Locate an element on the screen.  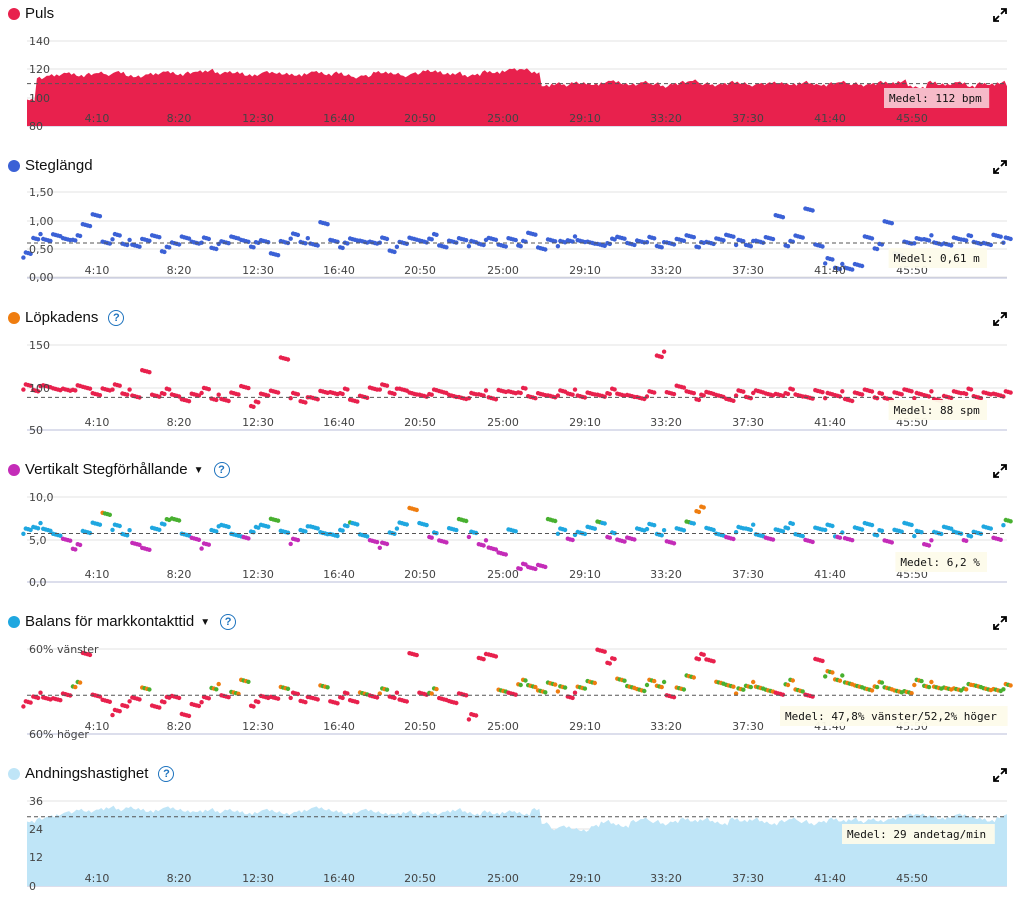
y-tick-label: 1,50 is located at coordinates (41, 192).